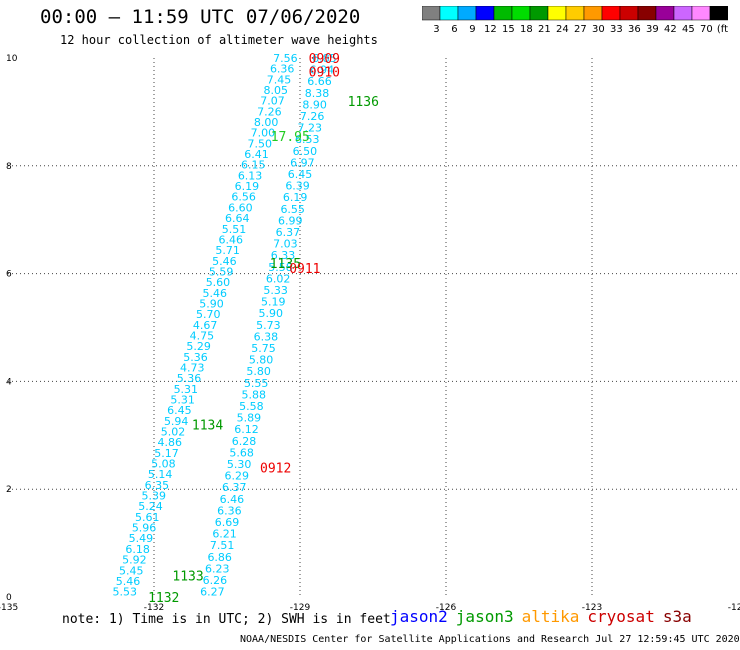  What do you see at coordinates (271, 313) in the screenshot?
I see `track-b-value: 5.90` at bounding box center [271, 313].